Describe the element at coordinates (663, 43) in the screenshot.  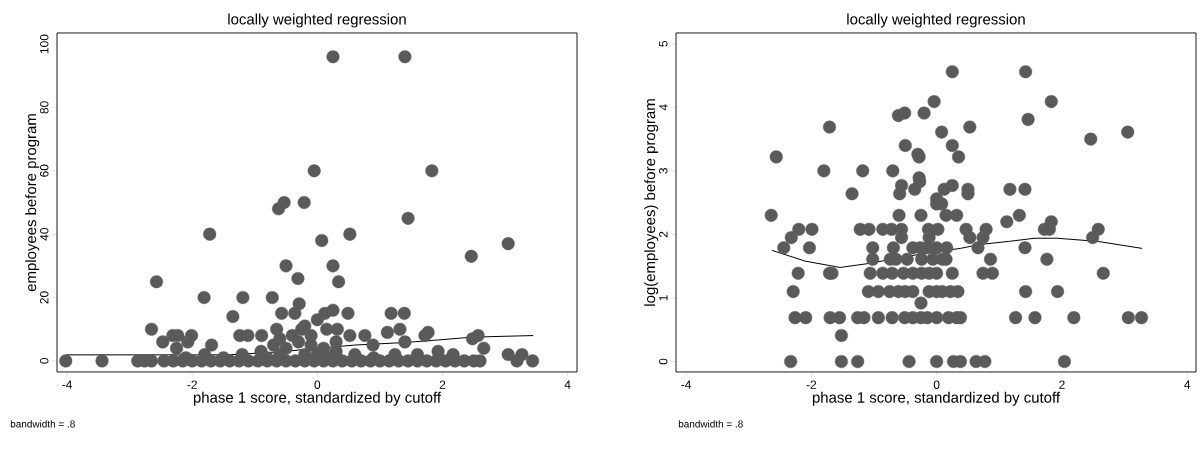
I see `y-tick-label: 5` at that location.